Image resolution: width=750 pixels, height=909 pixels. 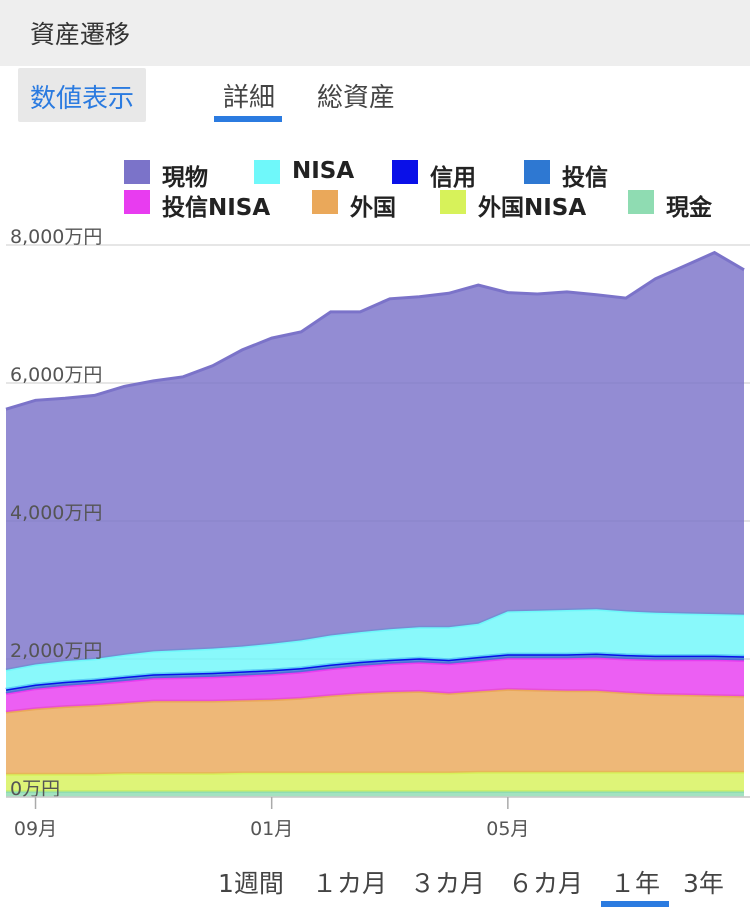 I want to click on legend-label: 投信, so click(x=585, y=178).